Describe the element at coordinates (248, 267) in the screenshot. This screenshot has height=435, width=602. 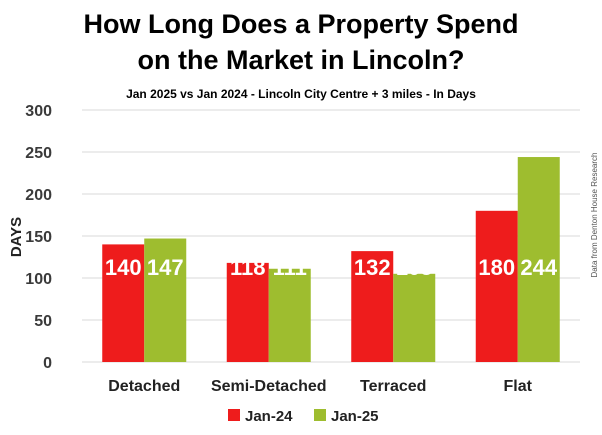
I see `bar-value-label: 118` at that location.